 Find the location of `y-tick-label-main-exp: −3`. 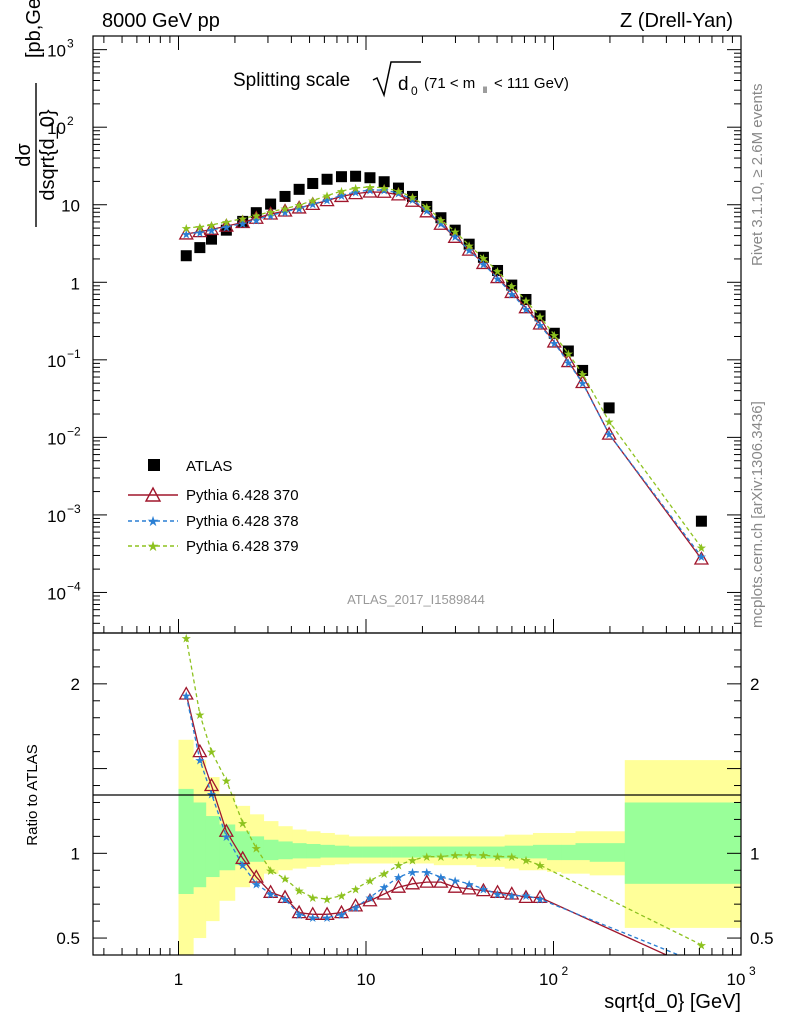

y-tick-label-main-exp: −3 is located at coordinates (74, 509).